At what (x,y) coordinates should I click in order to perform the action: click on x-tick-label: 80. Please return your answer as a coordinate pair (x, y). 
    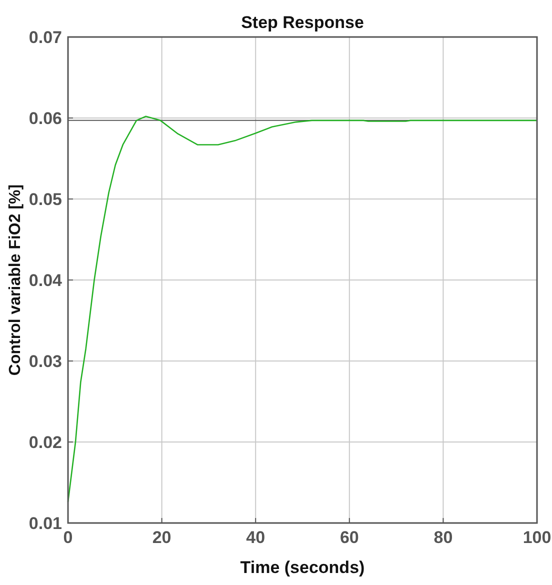
    Looking at the image, I should click on (443, 537).